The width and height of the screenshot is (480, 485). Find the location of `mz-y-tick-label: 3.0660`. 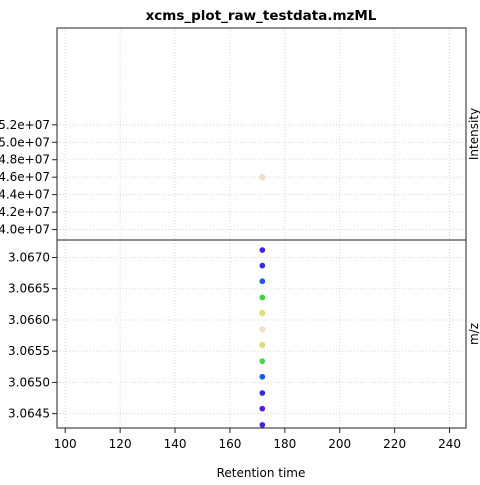

mz-y-tick-label: 3.0660 is located at coordinates (29, 320).